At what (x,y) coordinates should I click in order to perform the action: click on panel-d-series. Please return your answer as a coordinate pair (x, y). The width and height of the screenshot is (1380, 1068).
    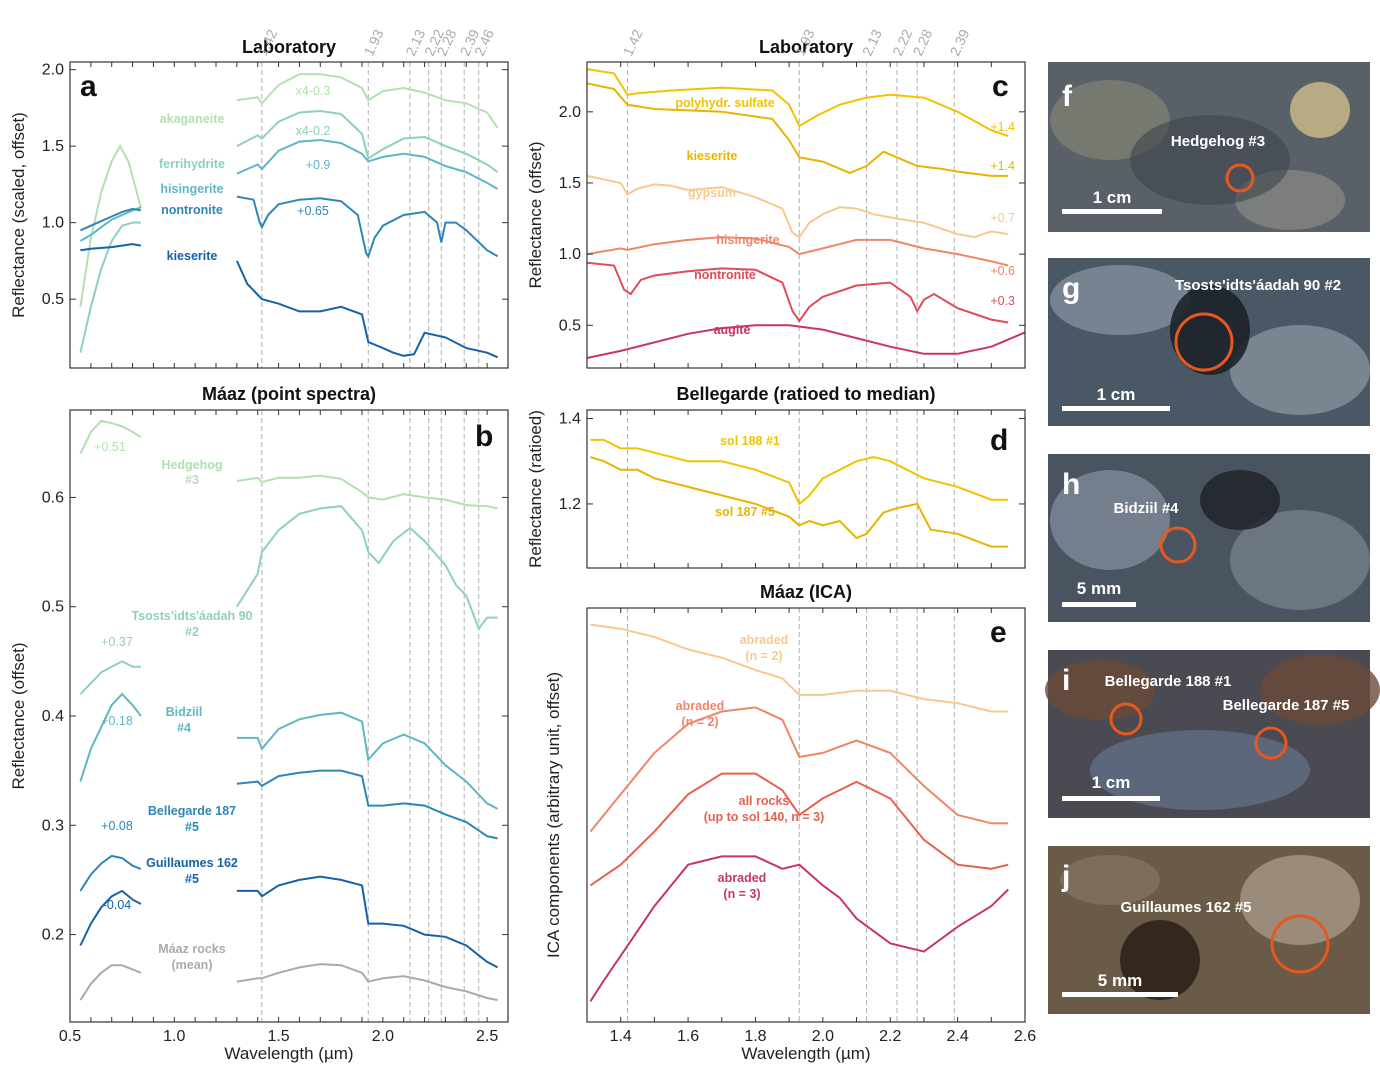
    Looking at the image, I should click on (799, 493).